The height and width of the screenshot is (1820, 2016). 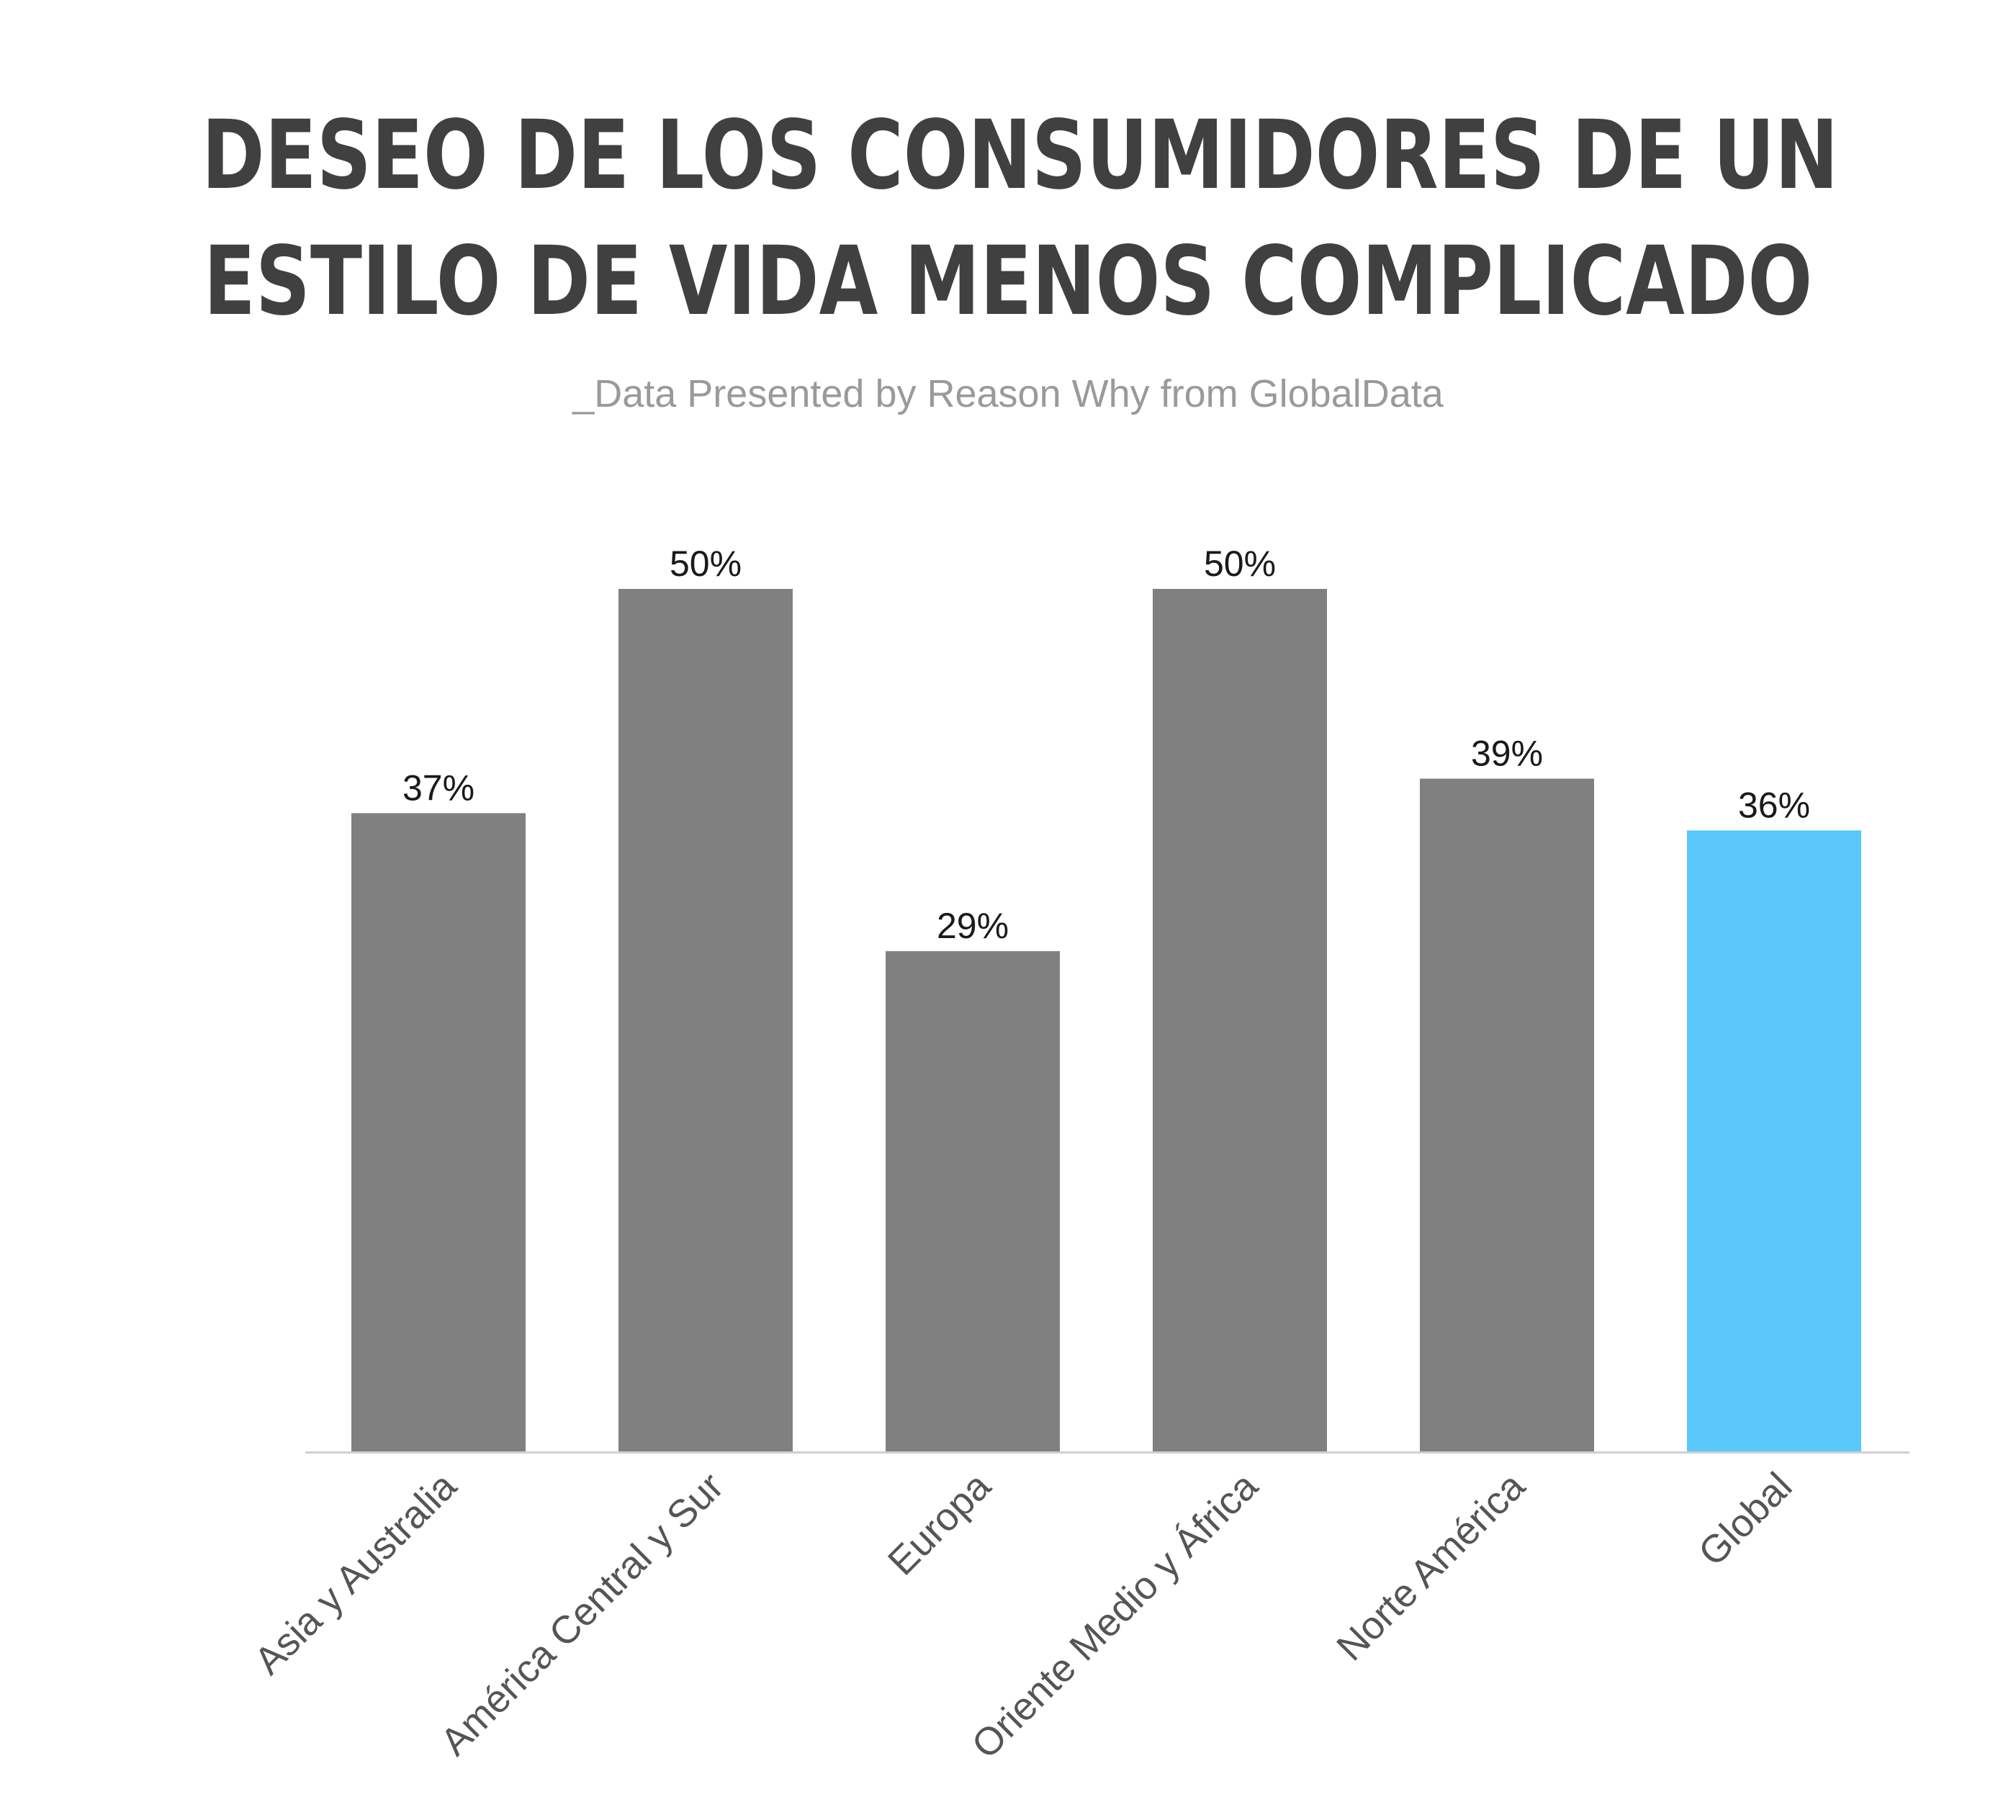 I want to click on category-label-3: Oriente Medio y África, so click(x=1114, y=1615).